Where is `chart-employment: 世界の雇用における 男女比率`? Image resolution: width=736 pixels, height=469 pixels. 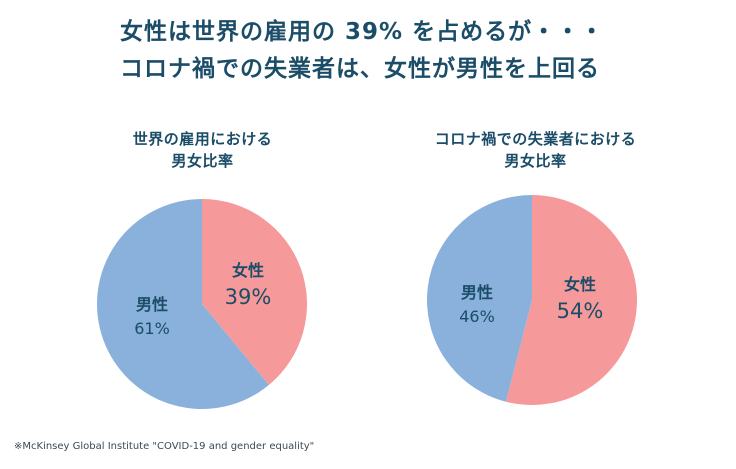 chart-employment: 世界の雇用における 男女比率 is located at coordinates (202, 150).